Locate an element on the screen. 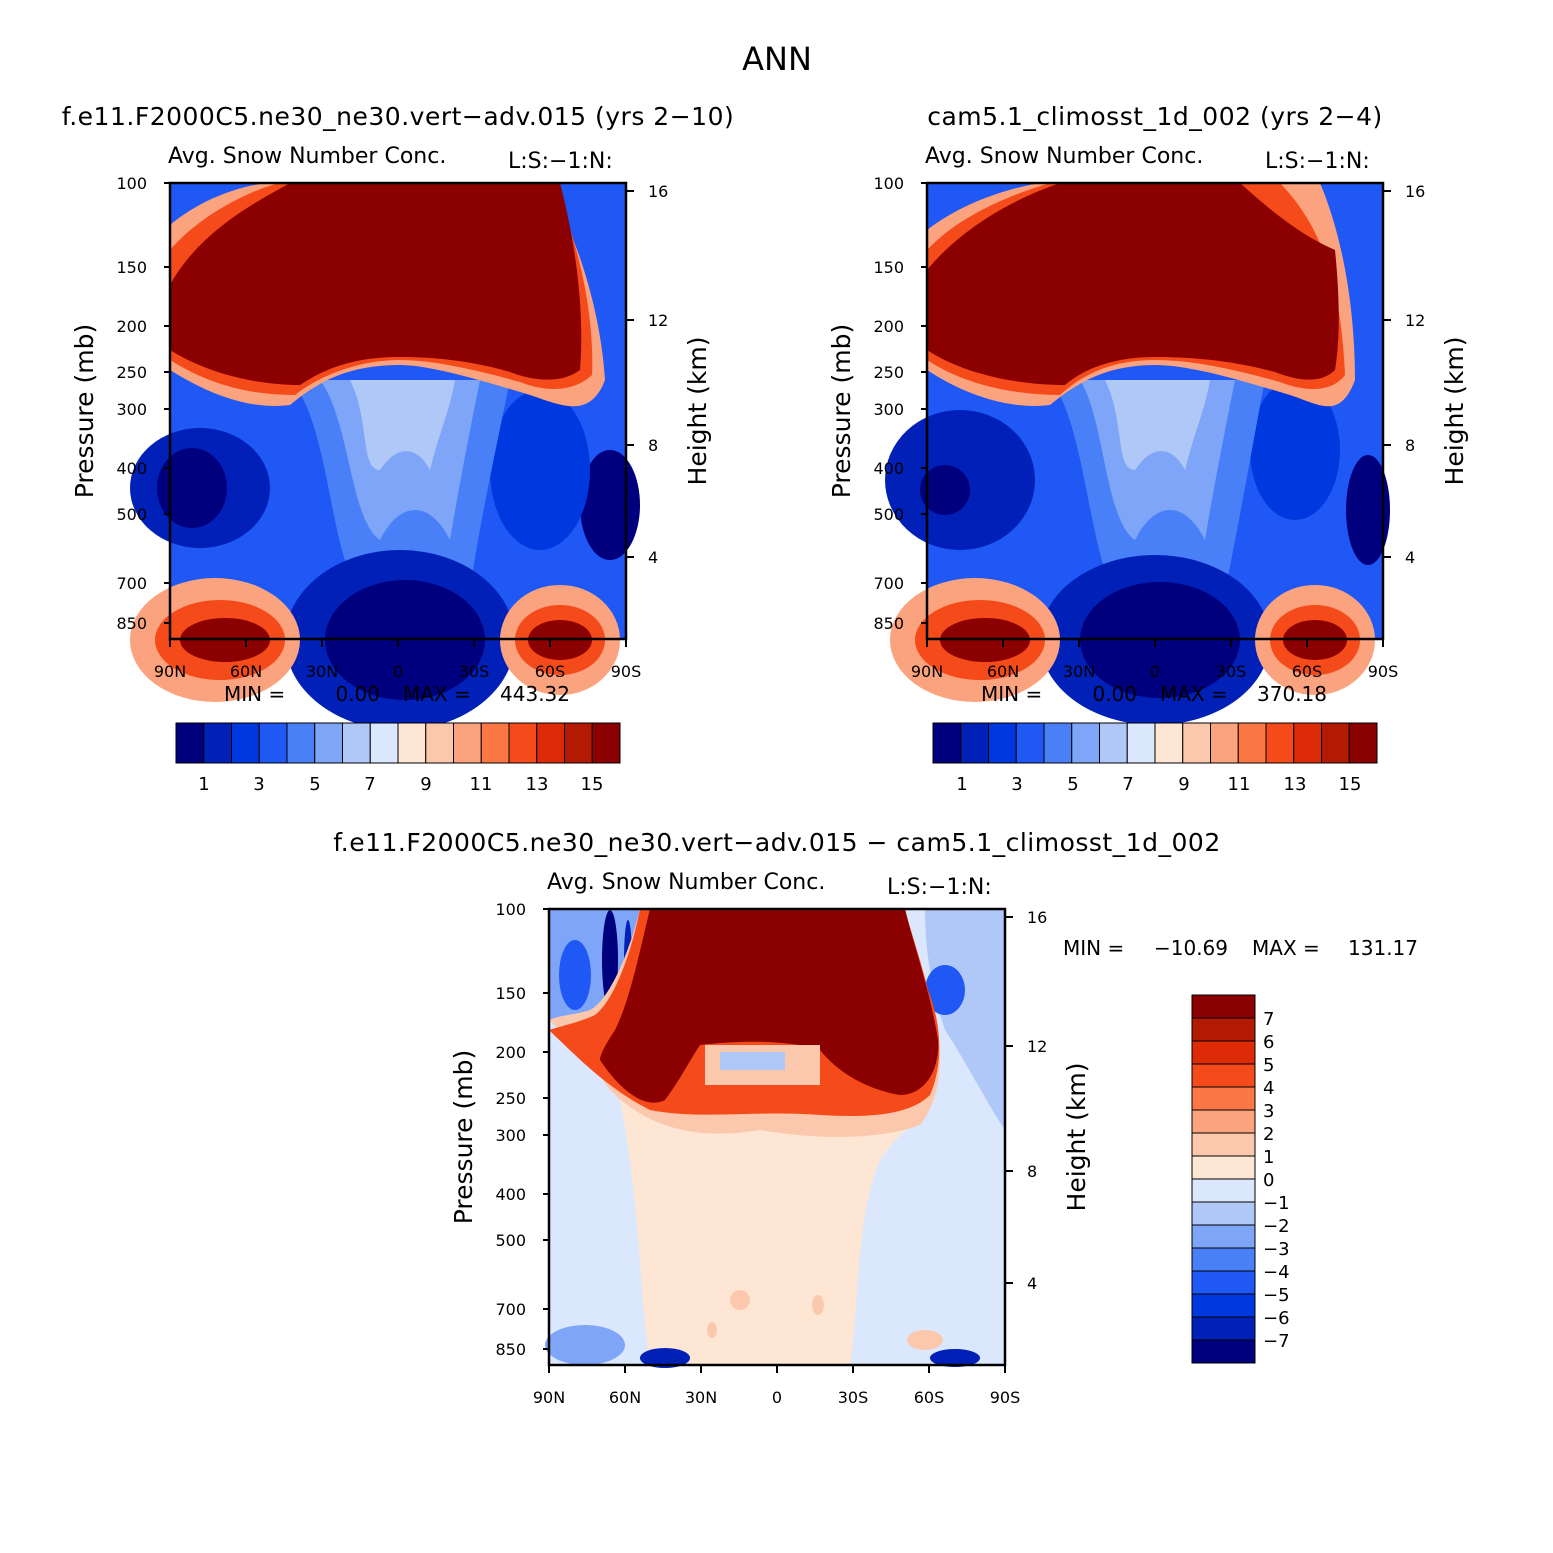  panel-2-y2label: Height (km) is located at coordinates (1454, 411).